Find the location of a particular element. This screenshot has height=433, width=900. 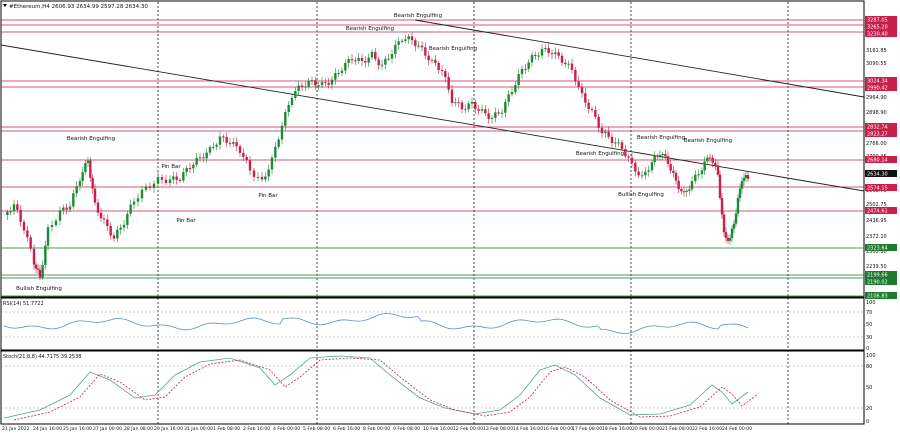

time-tick: 10 Feb 16:00 is located at coordinates (438, 429).